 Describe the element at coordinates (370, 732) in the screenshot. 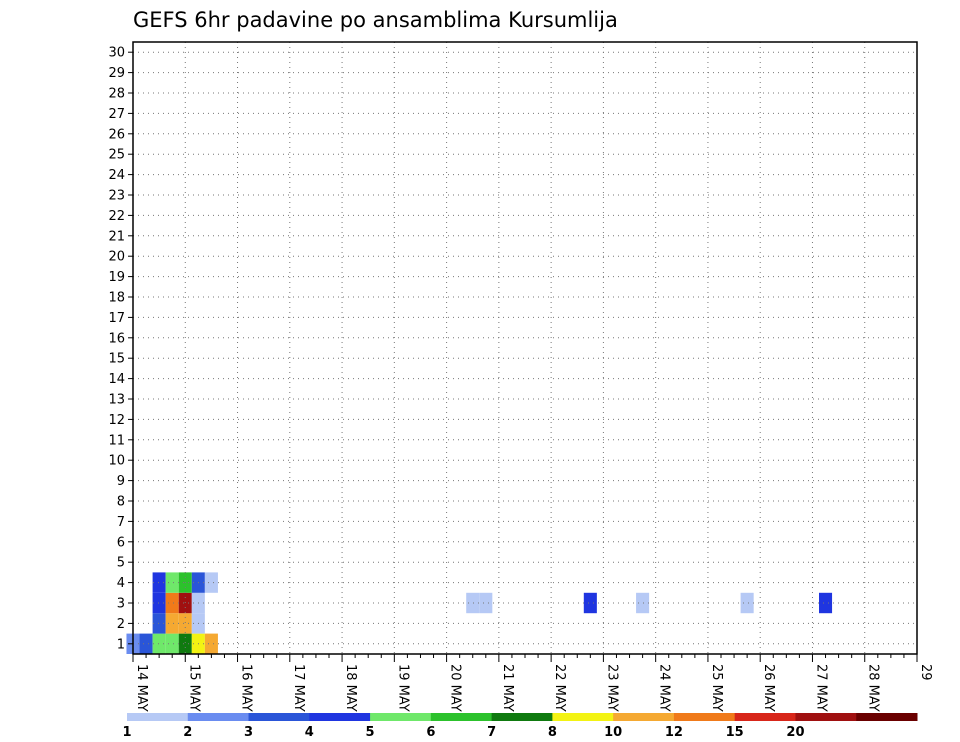

I see `colorbar-label: 5` at that location.